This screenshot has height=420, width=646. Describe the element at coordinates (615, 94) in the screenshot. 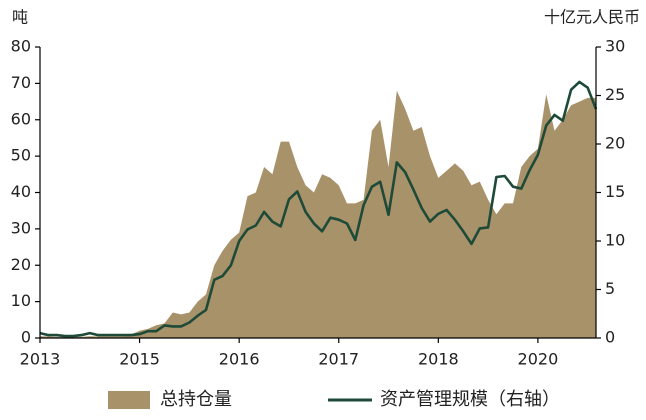

I see `y2-tick-label: 25` at that location.